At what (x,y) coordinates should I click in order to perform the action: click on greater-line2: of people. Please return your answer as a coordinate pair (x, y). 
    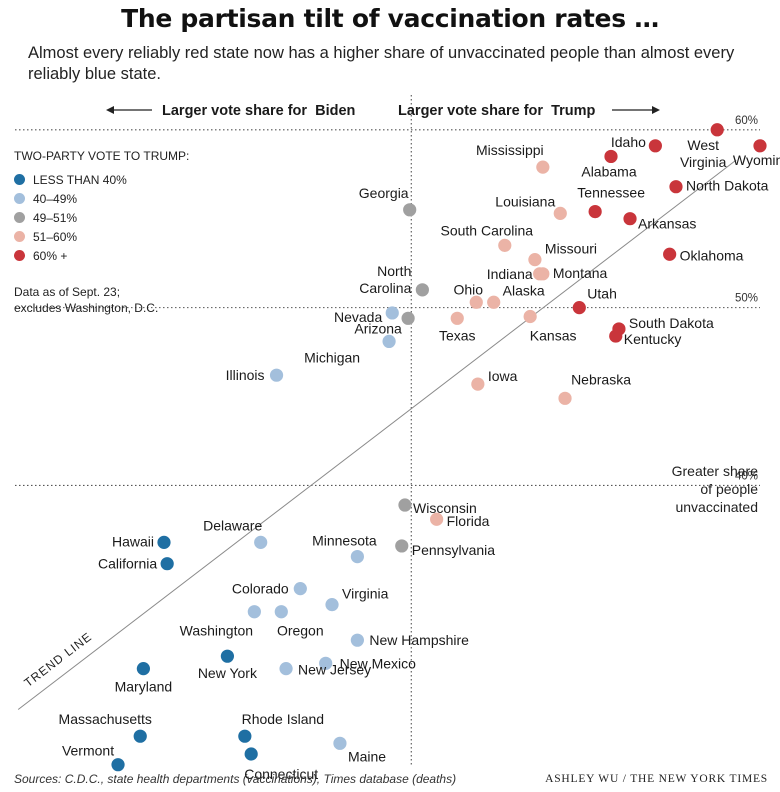
    Looking at the image, I should click on (729, 489).